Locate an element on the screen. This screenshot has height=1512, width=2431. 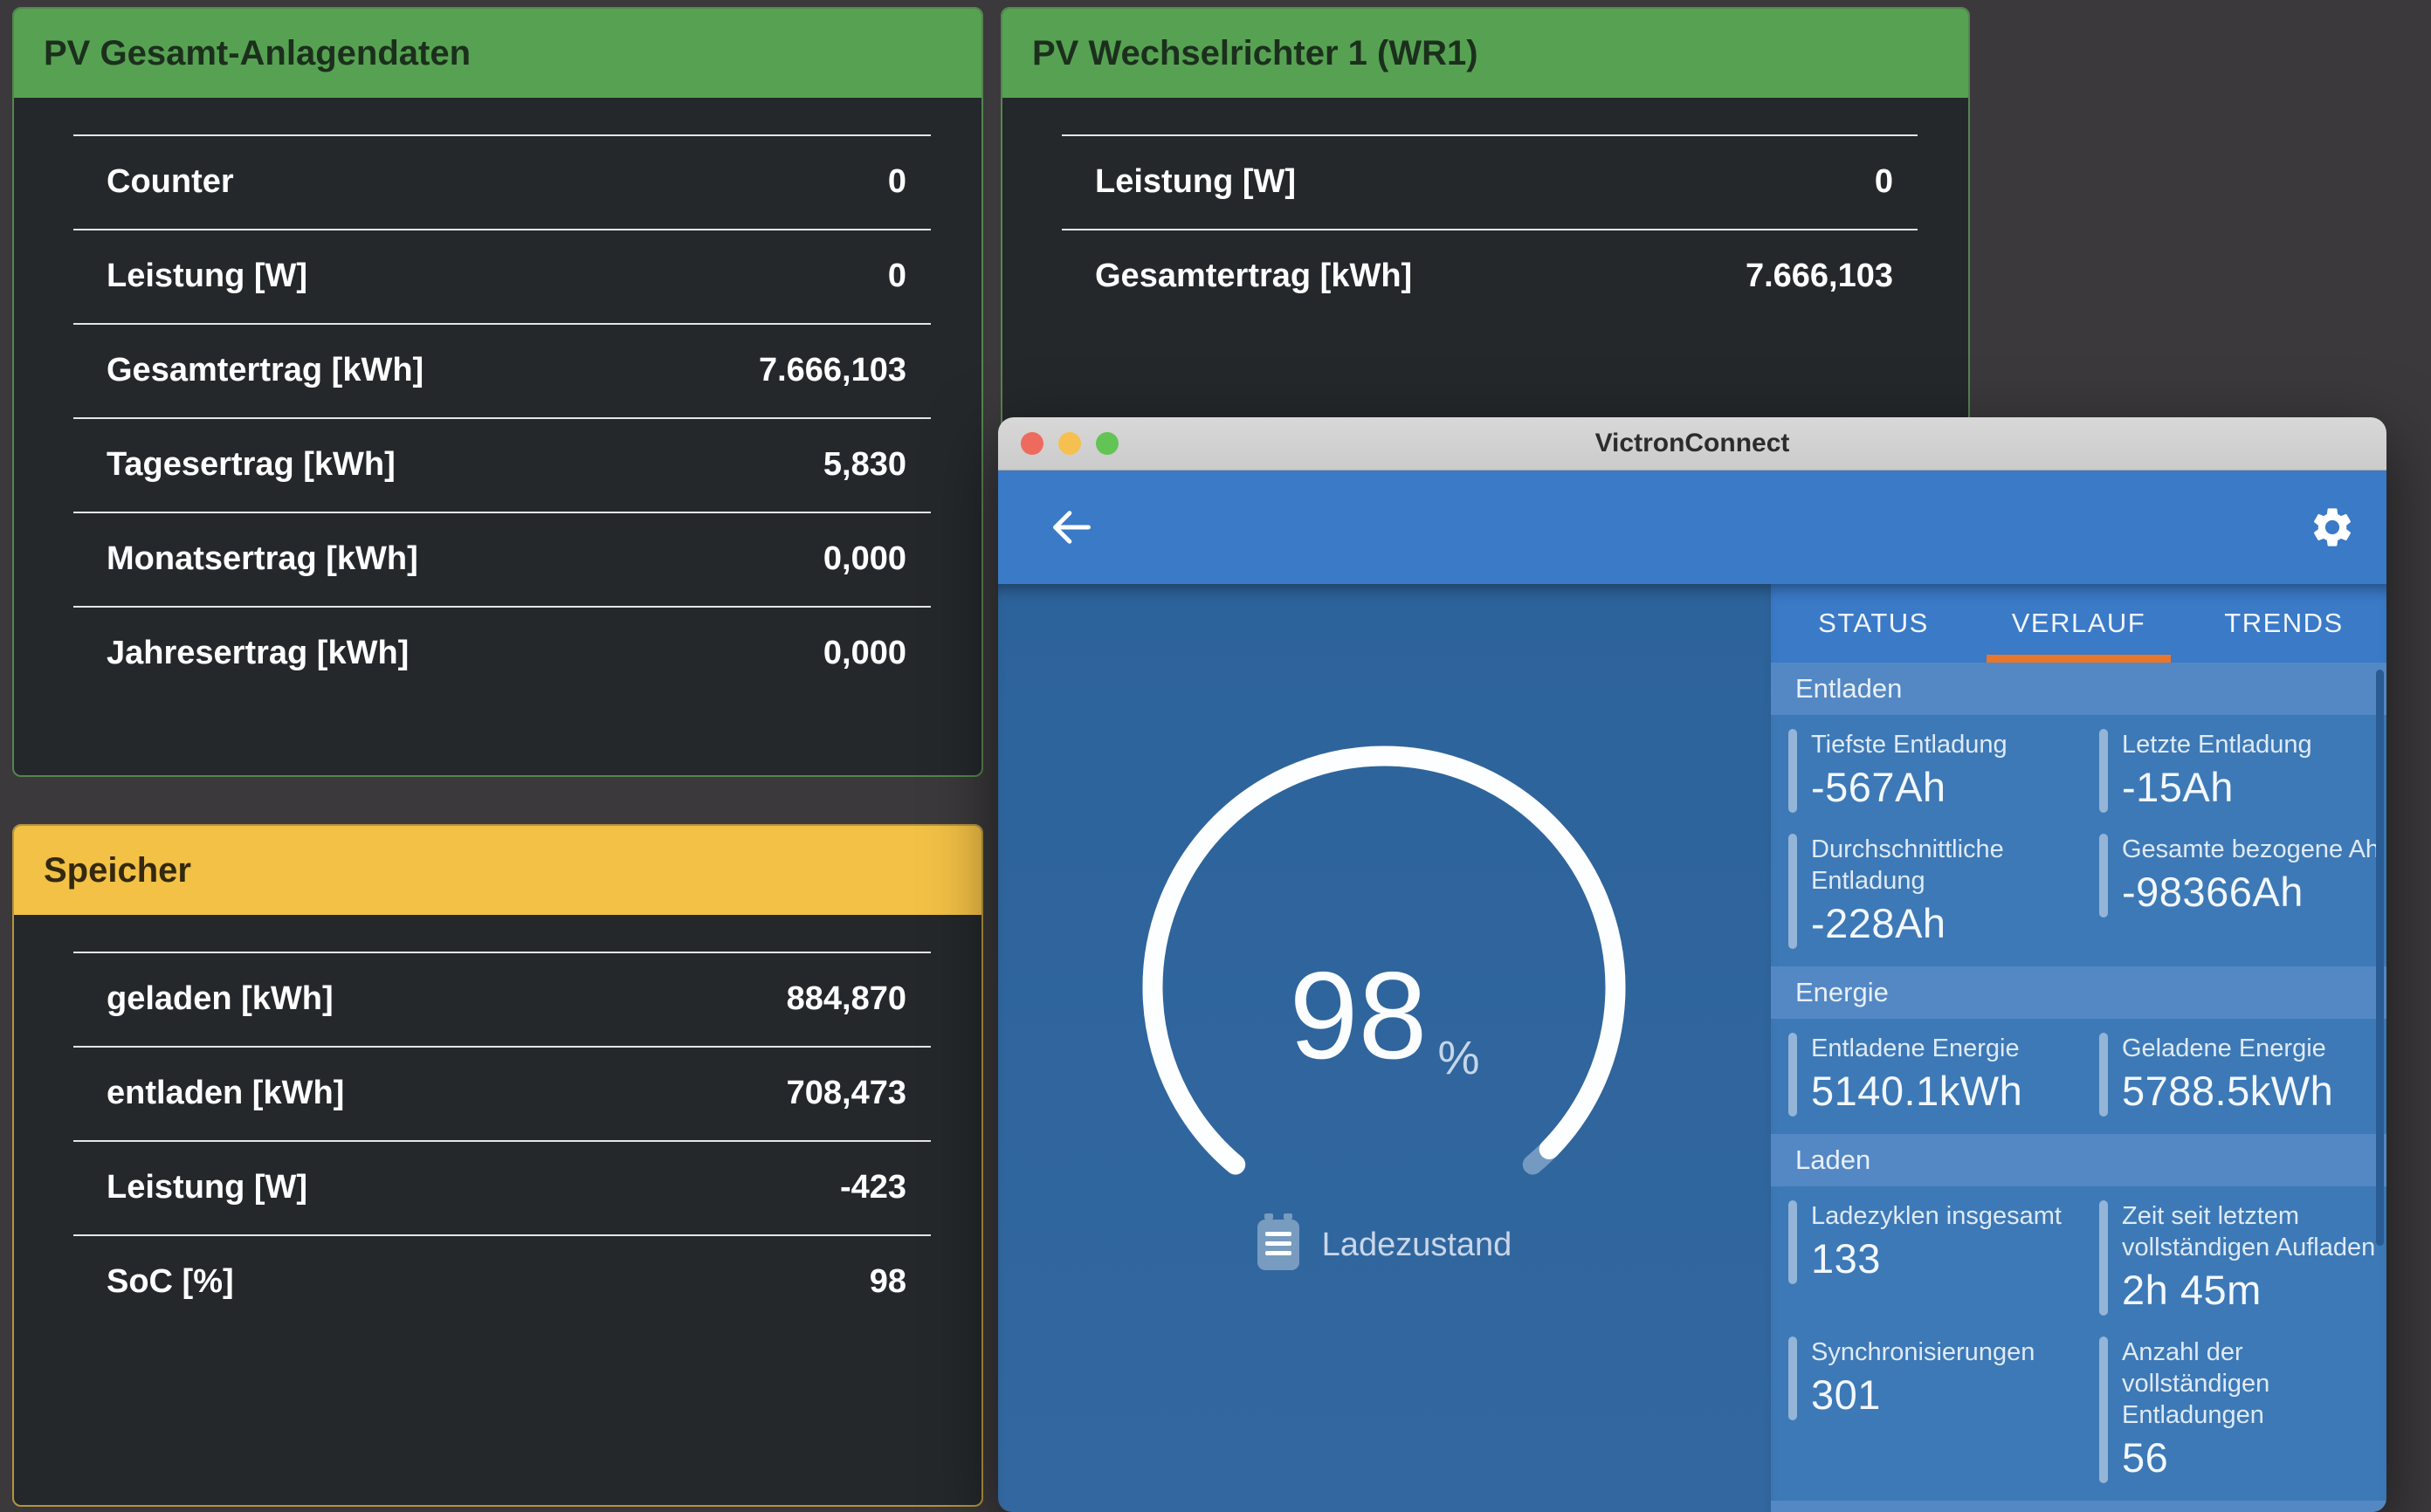
table-row: SoC [%] 98 is located at coordinates (497, 1281).